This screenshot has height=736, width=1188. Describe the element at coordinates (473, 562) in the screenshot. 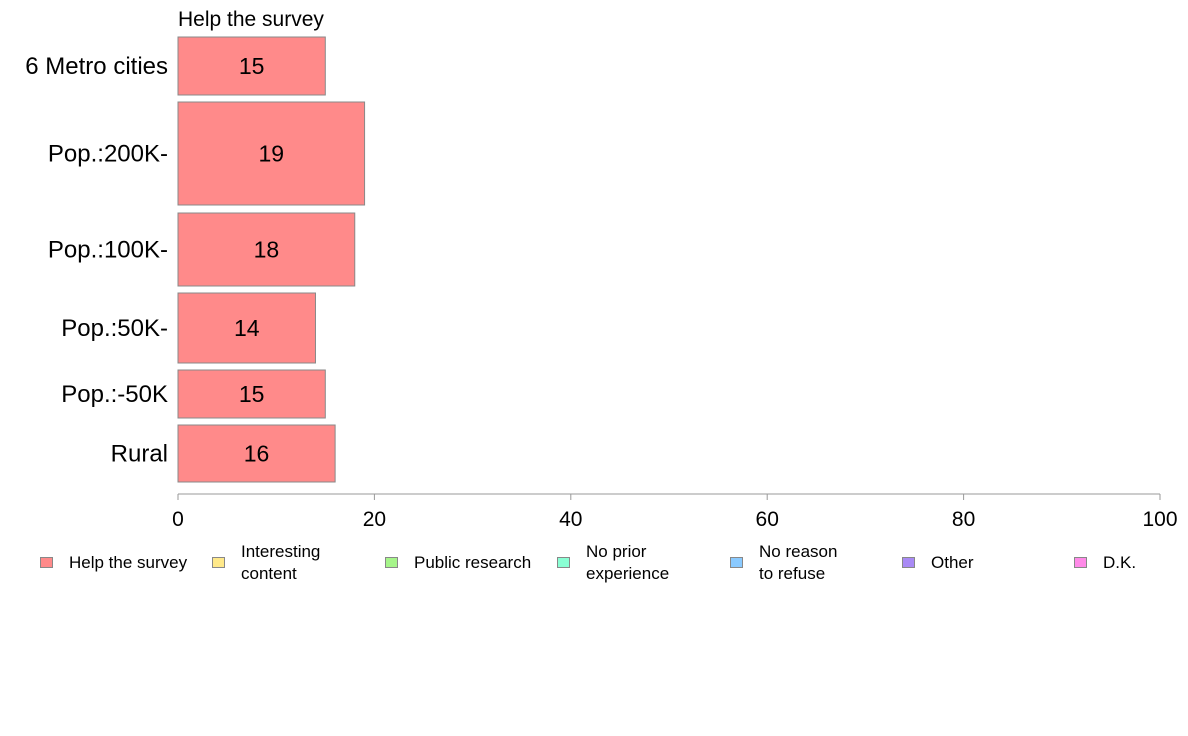

I see `legend-label: Public research` at that location.